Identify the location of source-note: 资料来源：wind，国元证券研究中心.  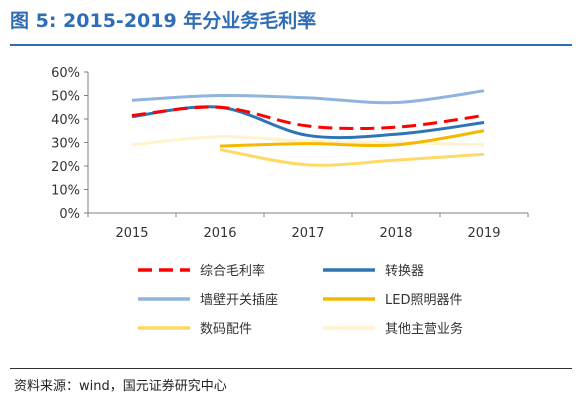
(120, 386).